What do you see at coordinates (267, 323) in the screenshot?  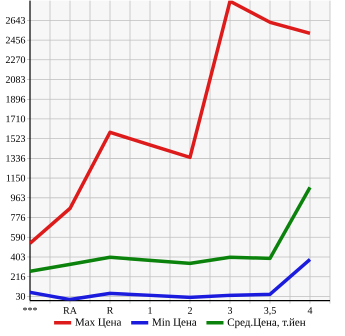 I see `legend-label: Сред.Цена, т.йен` at bounding box center [267, 323].